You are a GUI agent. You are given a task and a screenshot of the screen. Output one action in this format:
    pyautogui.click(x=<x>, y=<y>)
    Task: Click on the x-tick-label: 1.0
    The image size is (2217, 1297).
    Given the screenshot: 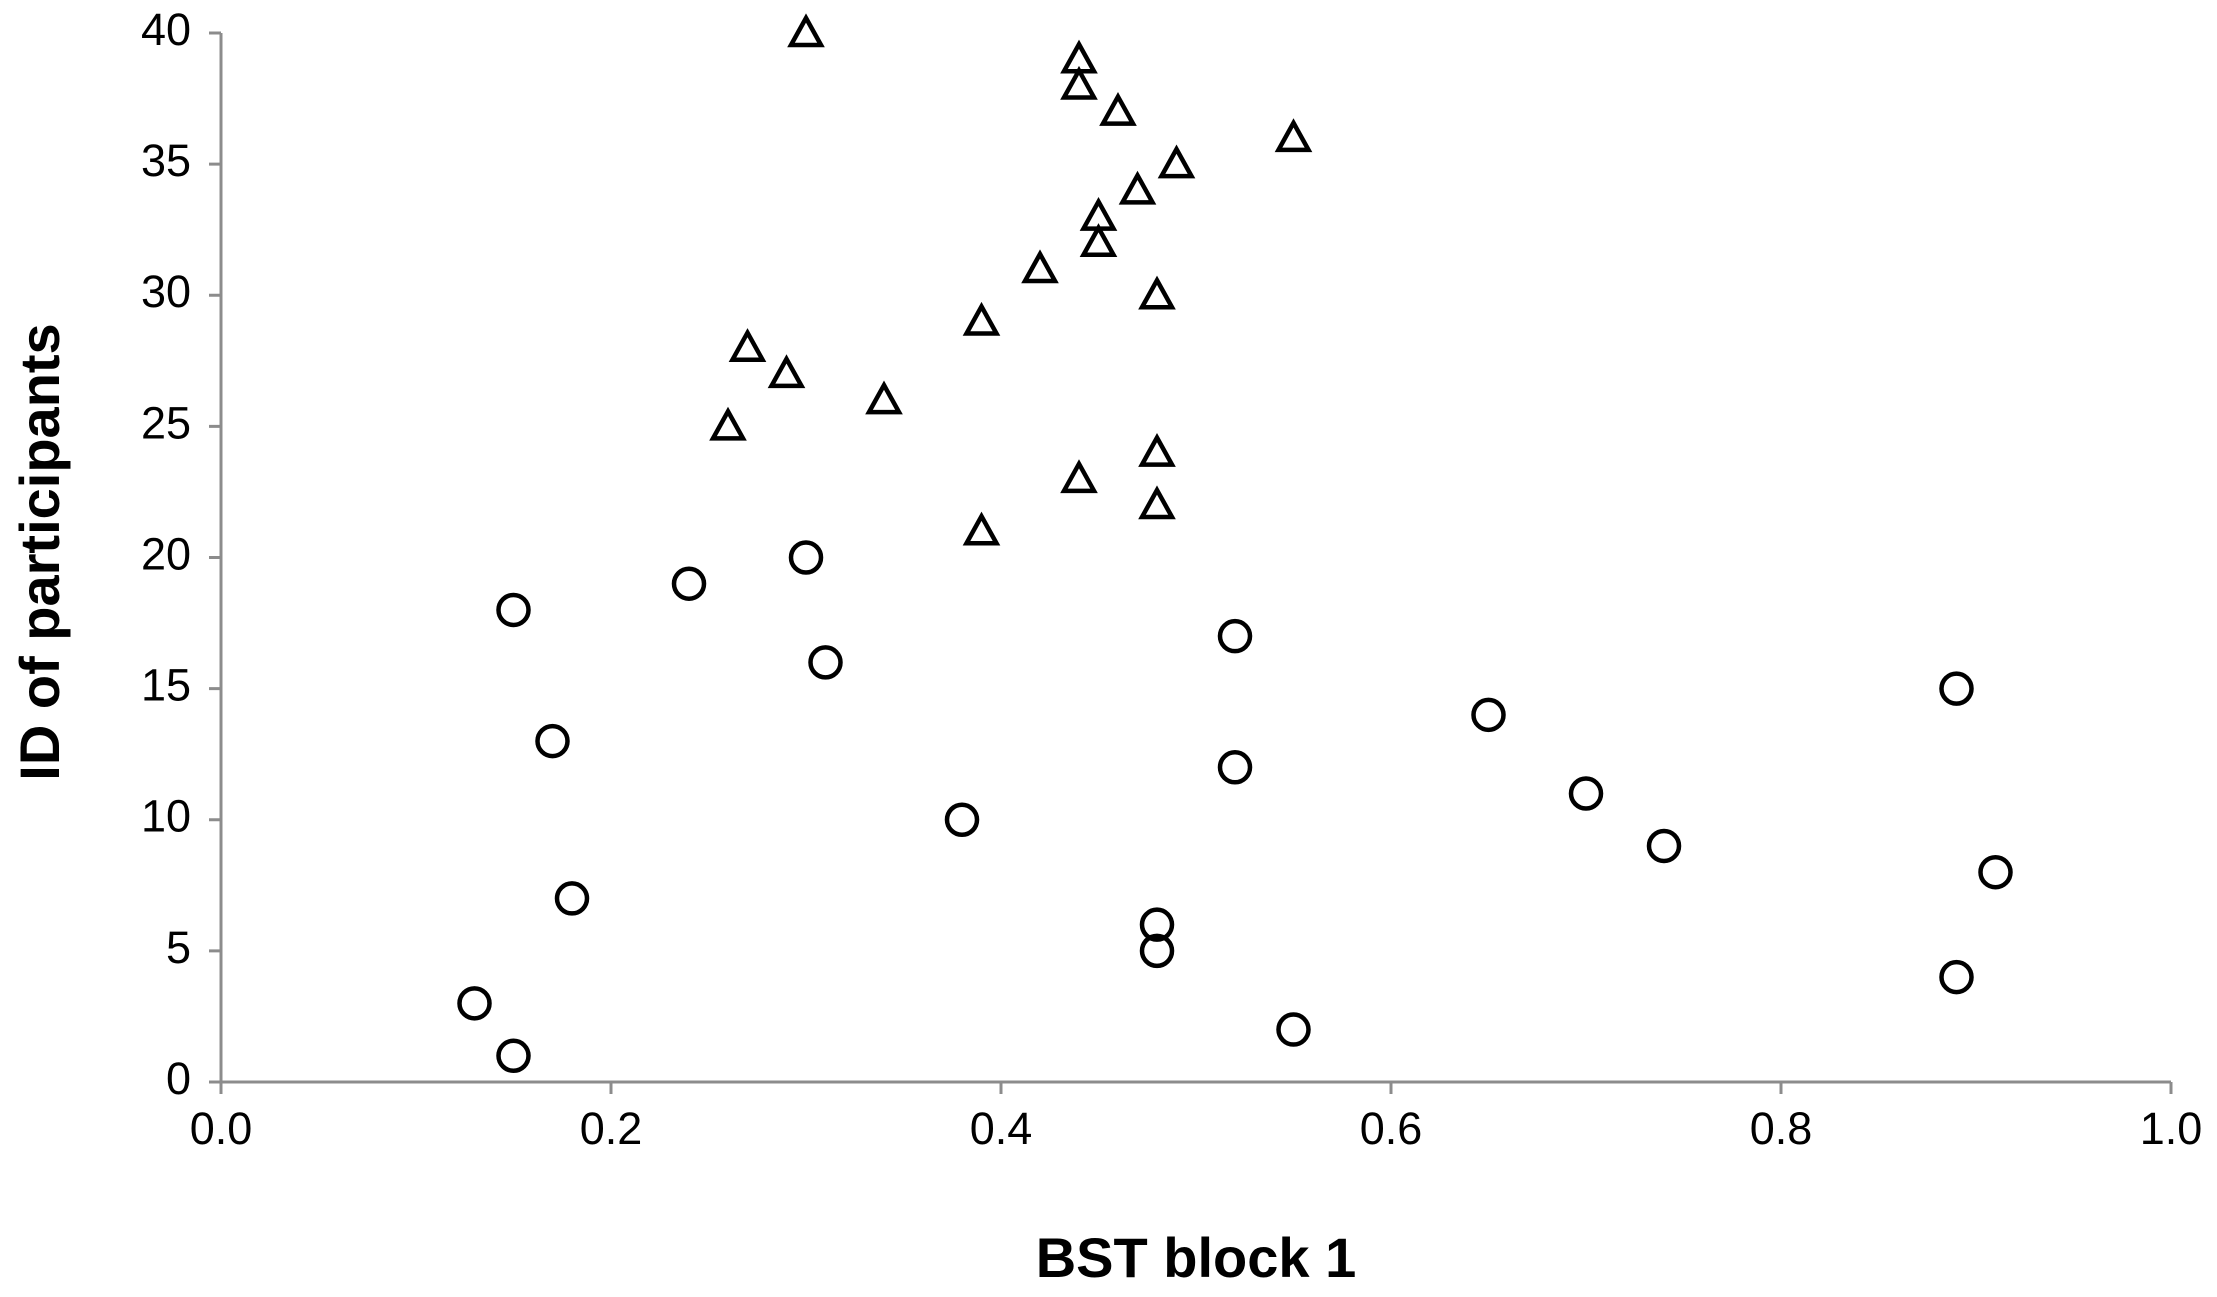 What is the action you would take?
    pyautogui.click(x=2171, y=1128)
    